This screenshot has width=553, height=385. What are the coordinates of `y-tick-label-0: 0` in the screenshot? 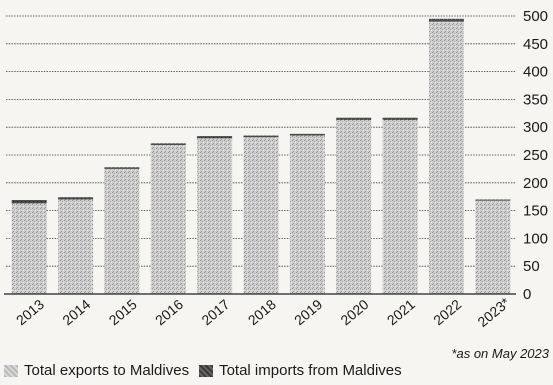 It's located at (527, 294).